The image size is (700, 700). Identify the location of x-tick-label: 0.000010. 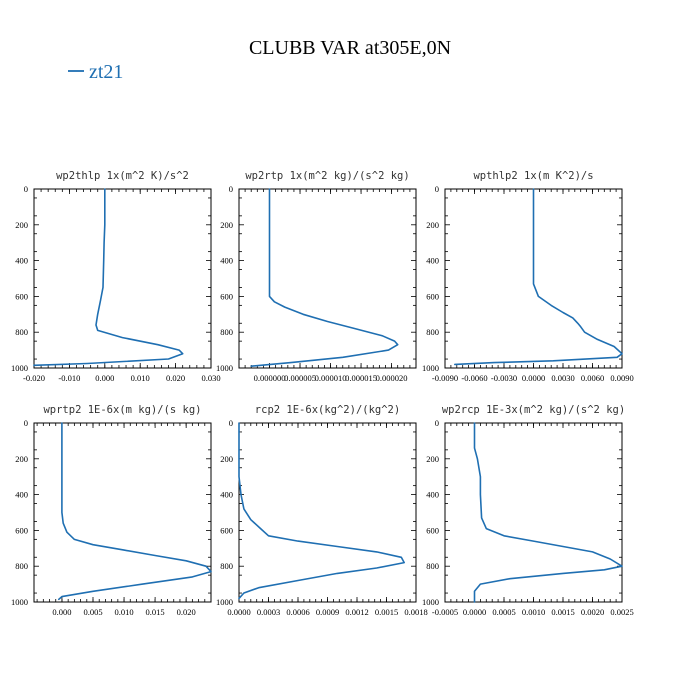
(331, 378).